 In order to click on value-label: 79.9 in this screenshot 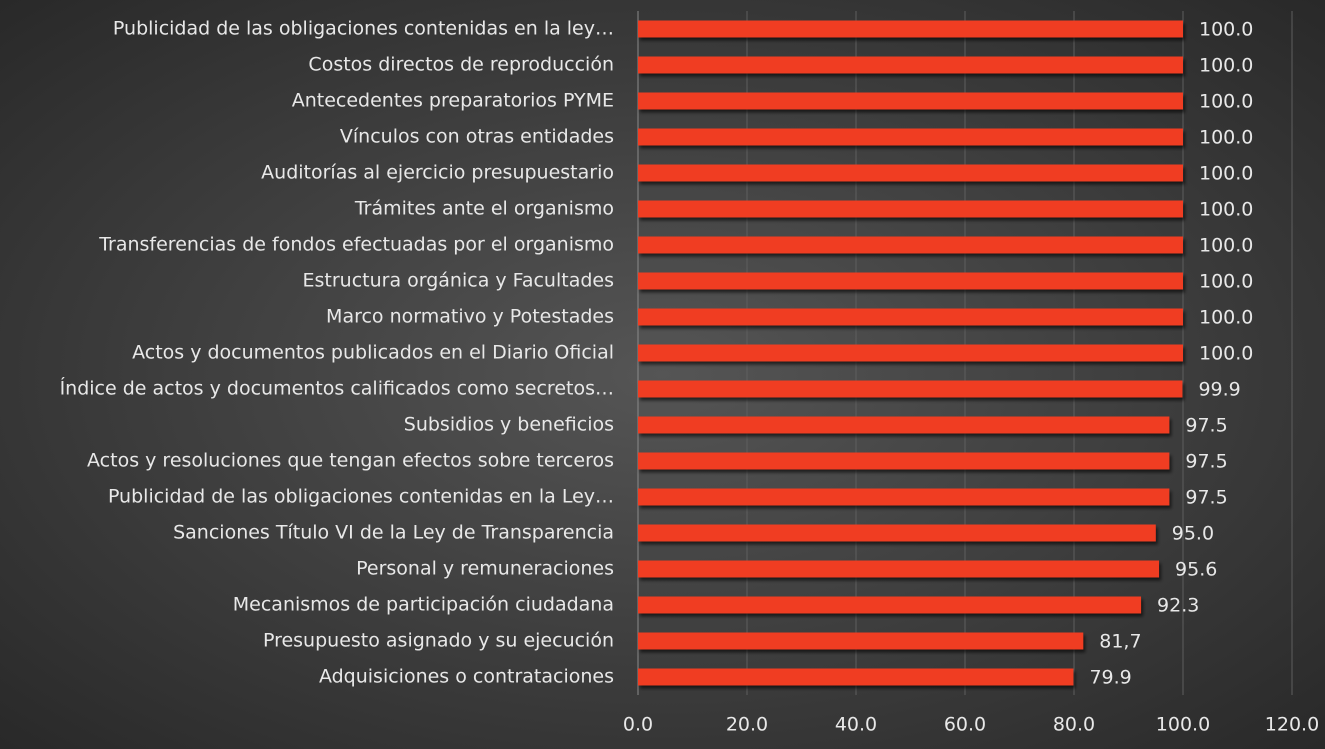, I will do `click(1110, 678)`.